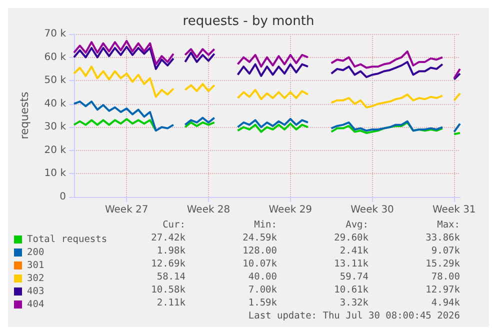 The height and width of the screenshot is (335, 497). I want to click on y-tick-label: 10 k, so click(55, 174).